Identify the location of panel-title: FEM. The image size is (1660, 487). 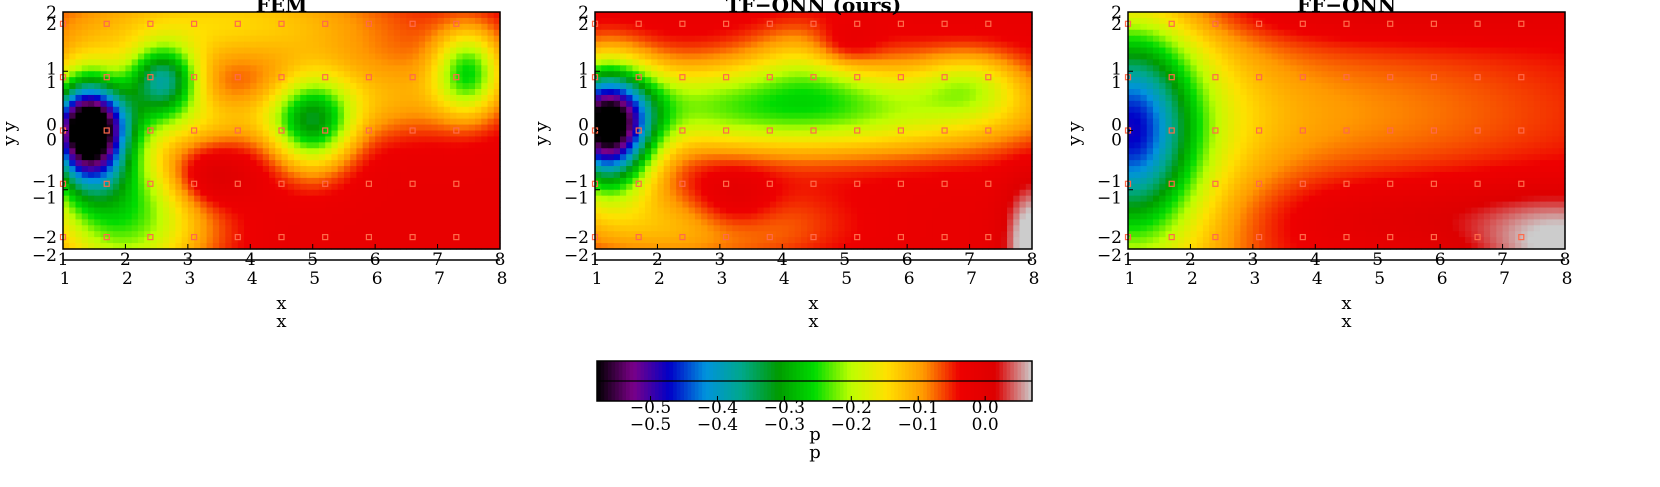
(282, 8).